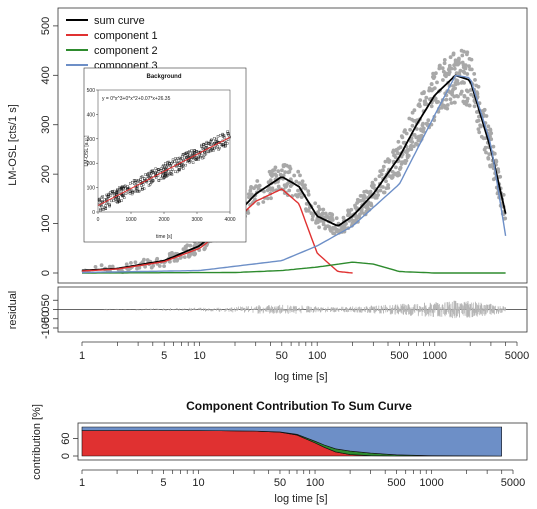 The height and width of the screenshot is (509, 537). Describe the element at coordinates (163, 77) in the screenshot. I see `inset-title: Background` at that location.